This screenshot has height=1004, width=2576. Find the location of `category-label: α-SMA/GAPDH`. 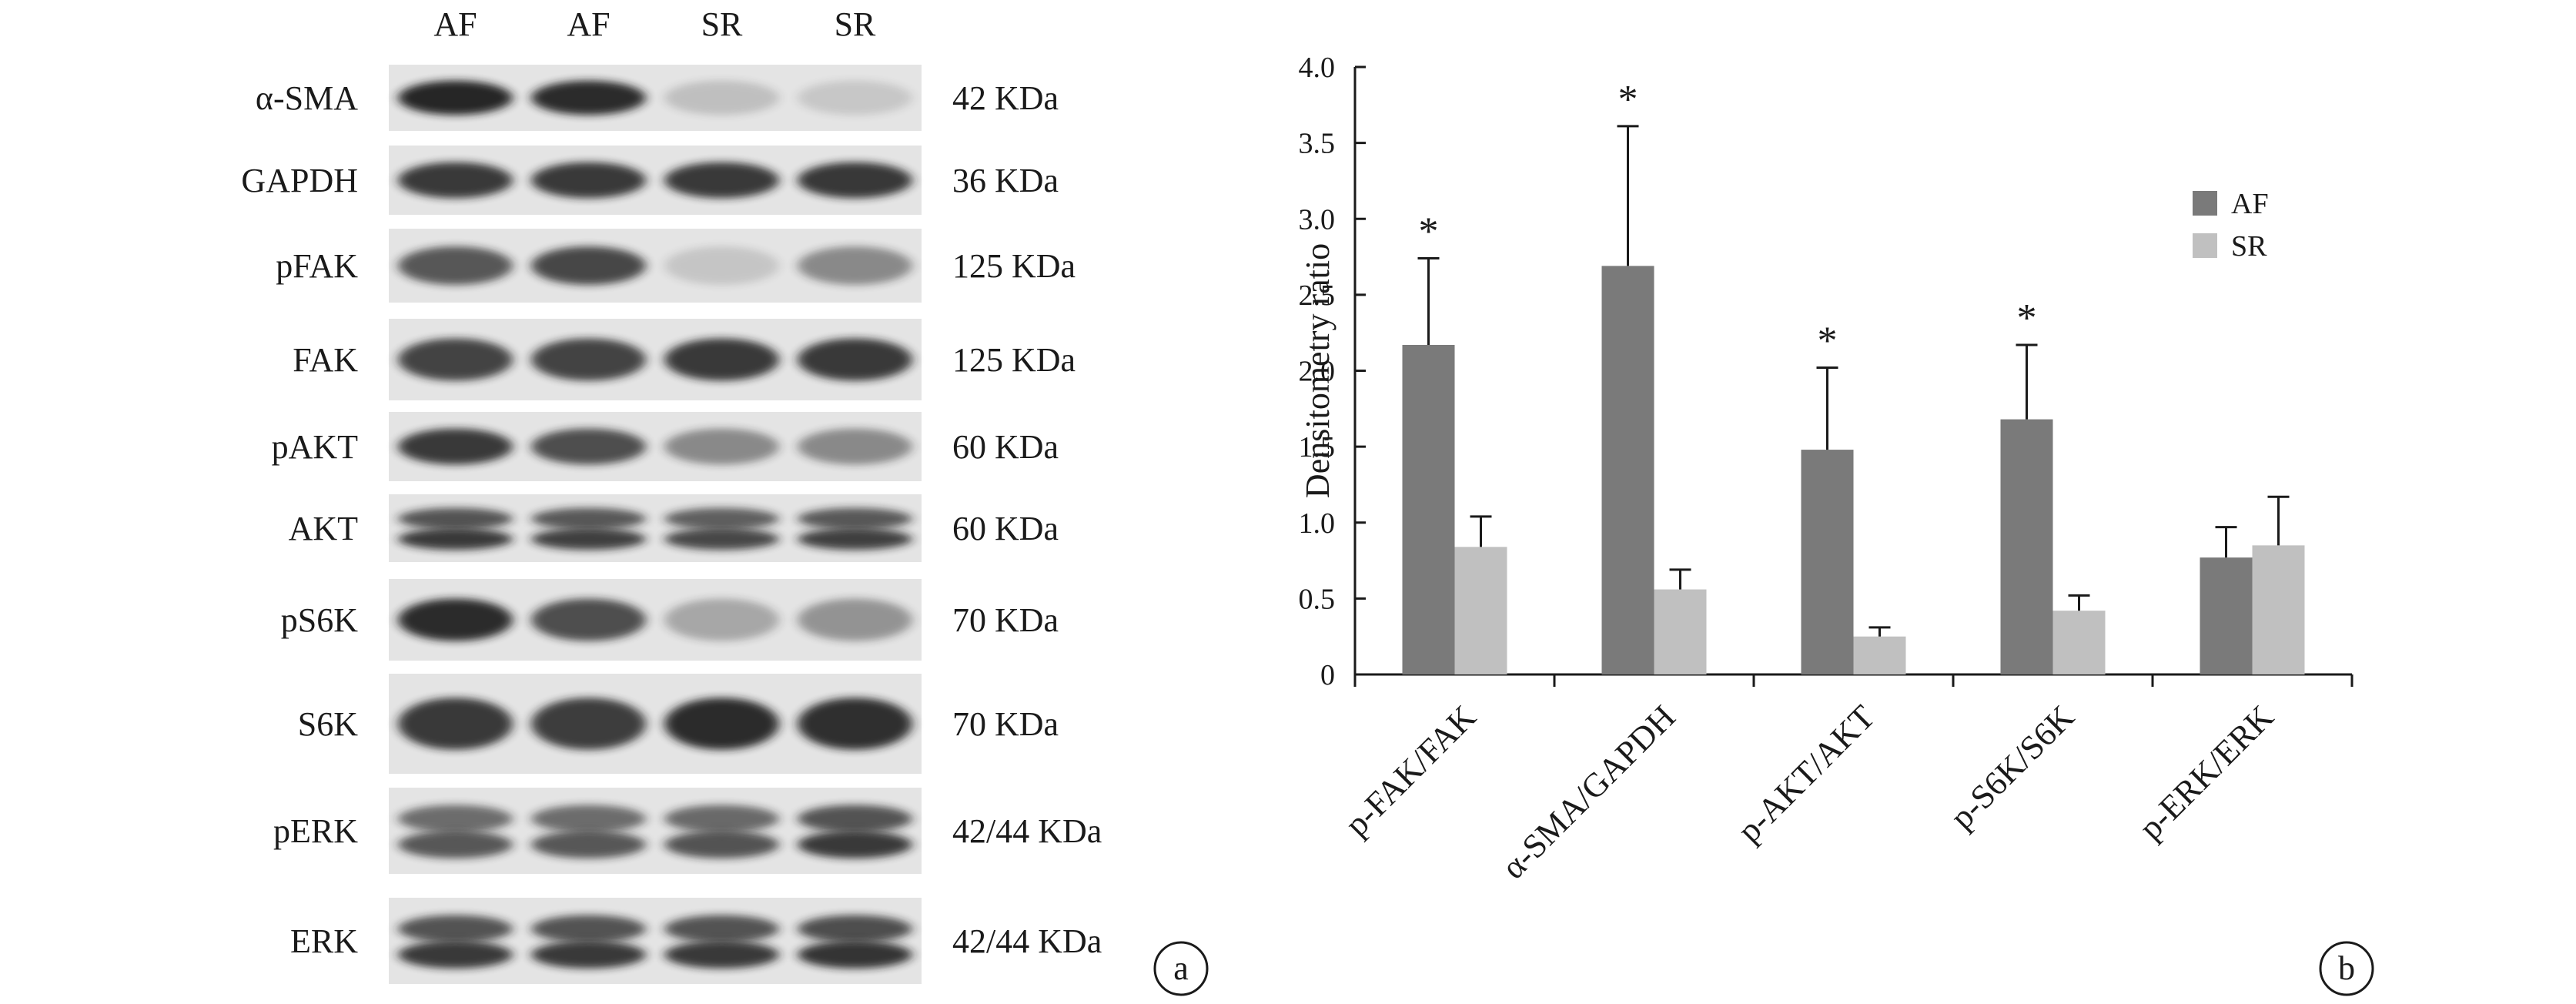

category-label: α-SMA/GAPDH is located at coordinates (1588, 792).